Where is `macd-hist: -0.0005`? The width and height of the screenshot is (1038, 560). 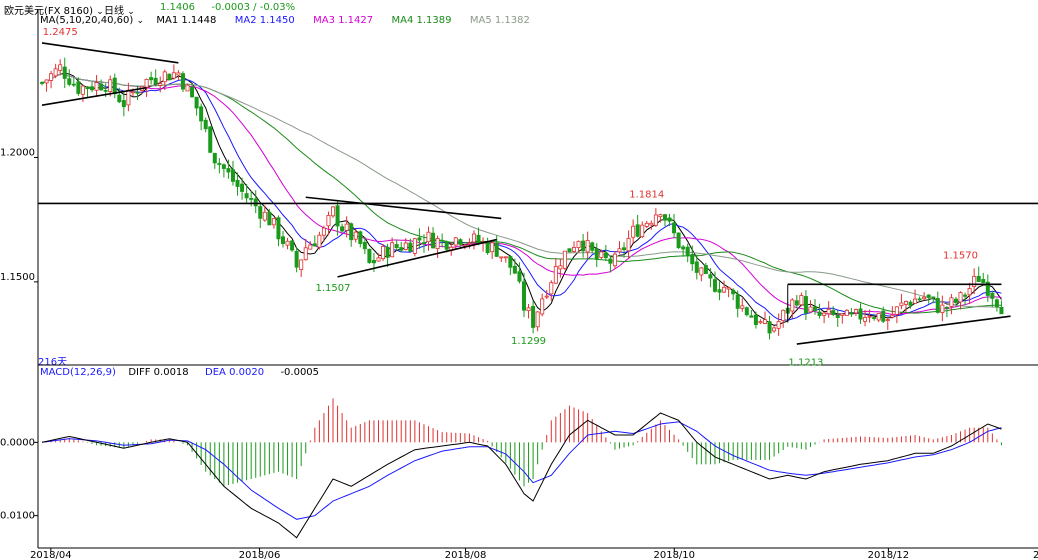 macd-hist: -0.0005 is located at coordinates (300, 372).